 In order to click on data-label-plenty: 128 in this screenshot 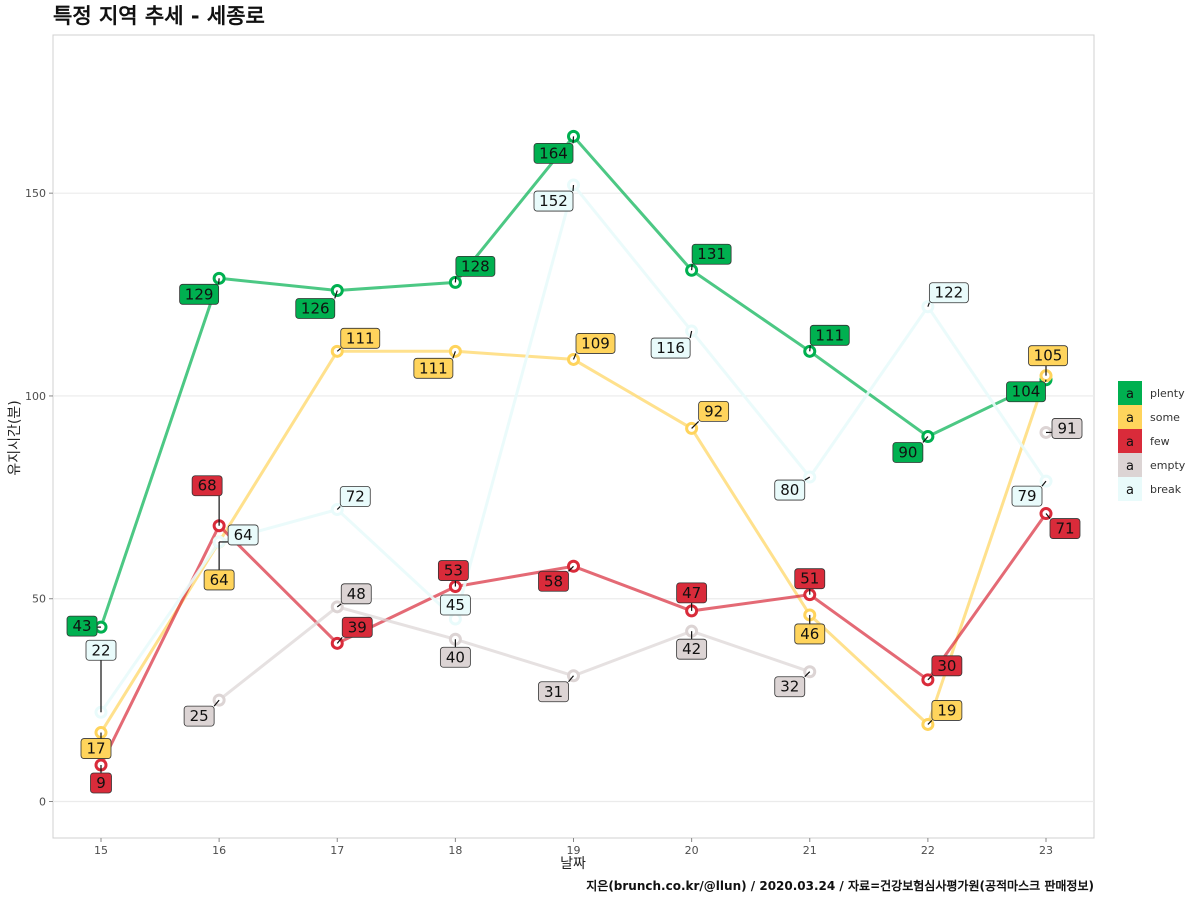, I will do `click(475, 266)`.